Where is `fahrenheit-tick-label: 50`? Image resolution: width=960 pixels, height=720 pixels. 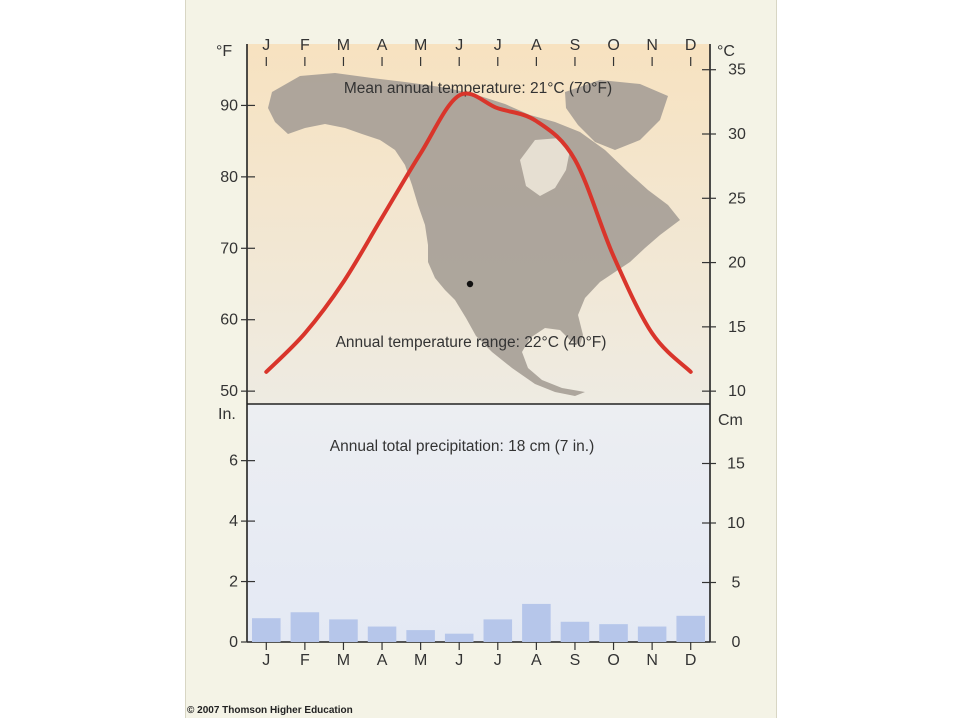 fahrenheit-tick-label: 50 is located at coordinates (229, 391).